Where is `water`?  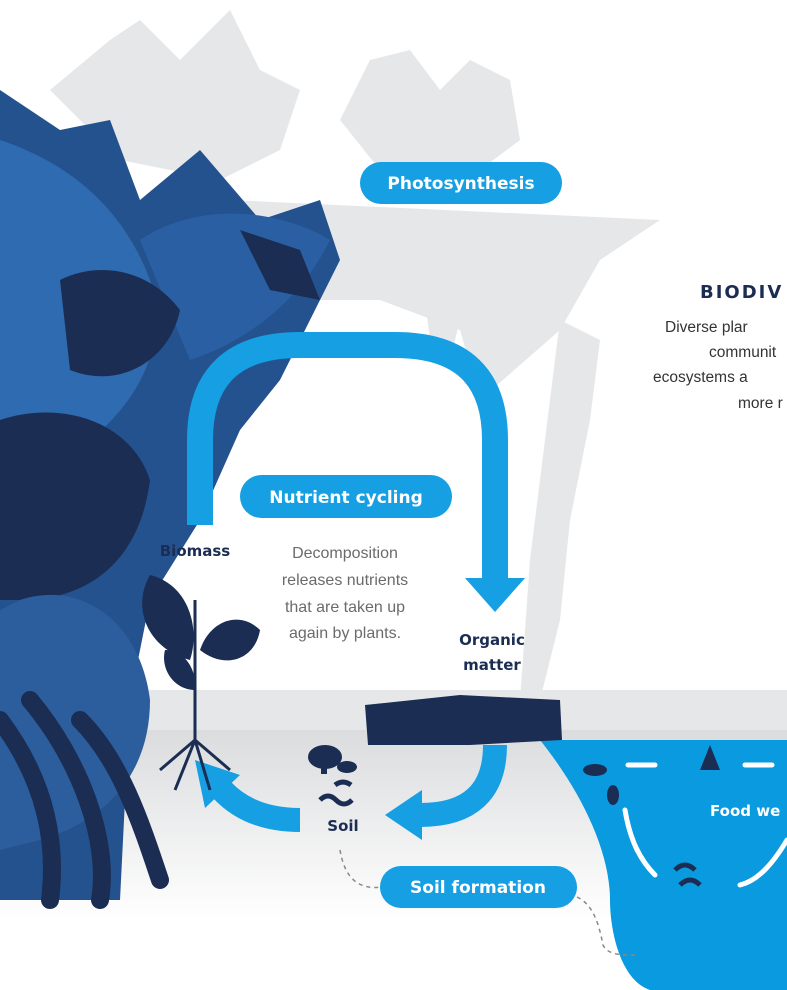
water is located at coordinates (663, 865).